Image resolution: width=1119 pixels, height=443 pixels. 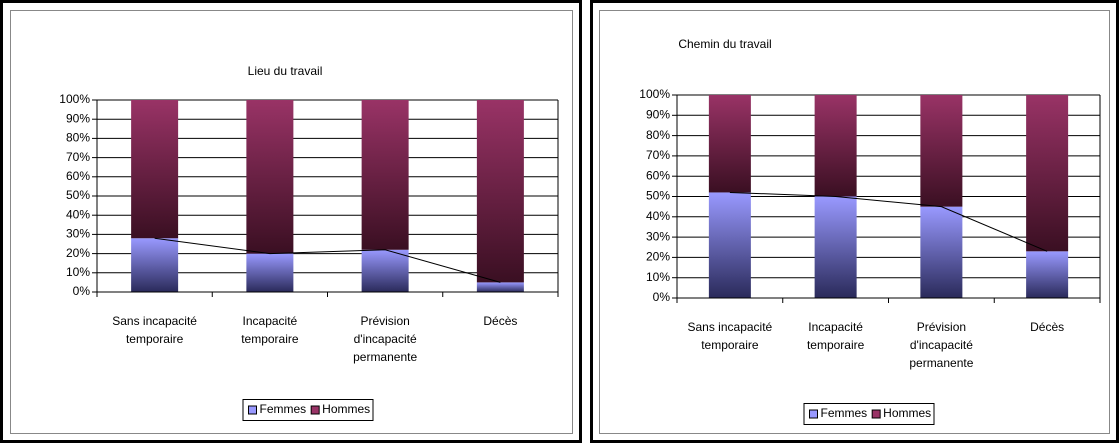 I want to click on chart-title: Lieu du travail, so click(x=285, y=71).